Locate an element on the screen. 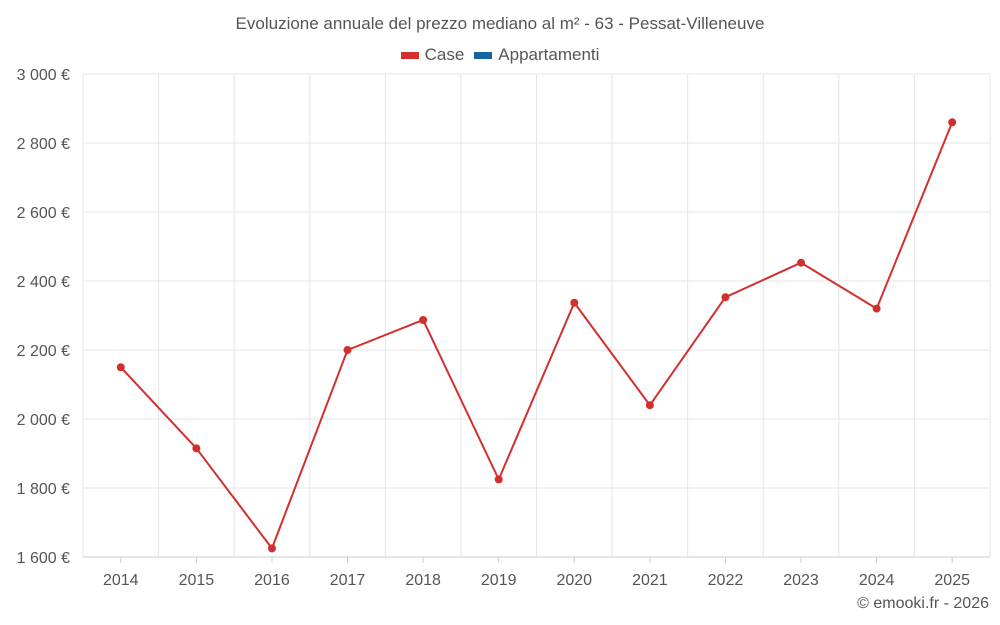 The height and width of the screenshot is (625, 1000). y-tick-label: 3 000 € is located at coordinates (43, 75).